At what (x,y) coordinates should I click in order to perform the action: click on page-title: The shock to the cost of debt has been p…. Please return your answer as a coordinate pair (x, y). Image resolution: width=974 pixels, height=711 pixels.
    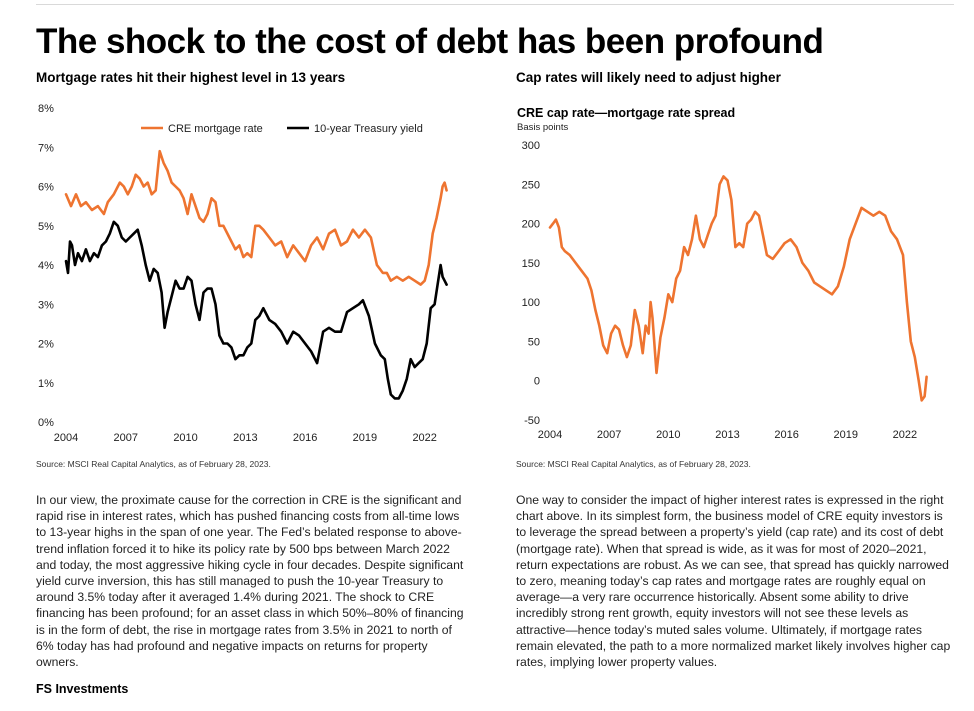
    Looking at the image, I should click on (430, 41).